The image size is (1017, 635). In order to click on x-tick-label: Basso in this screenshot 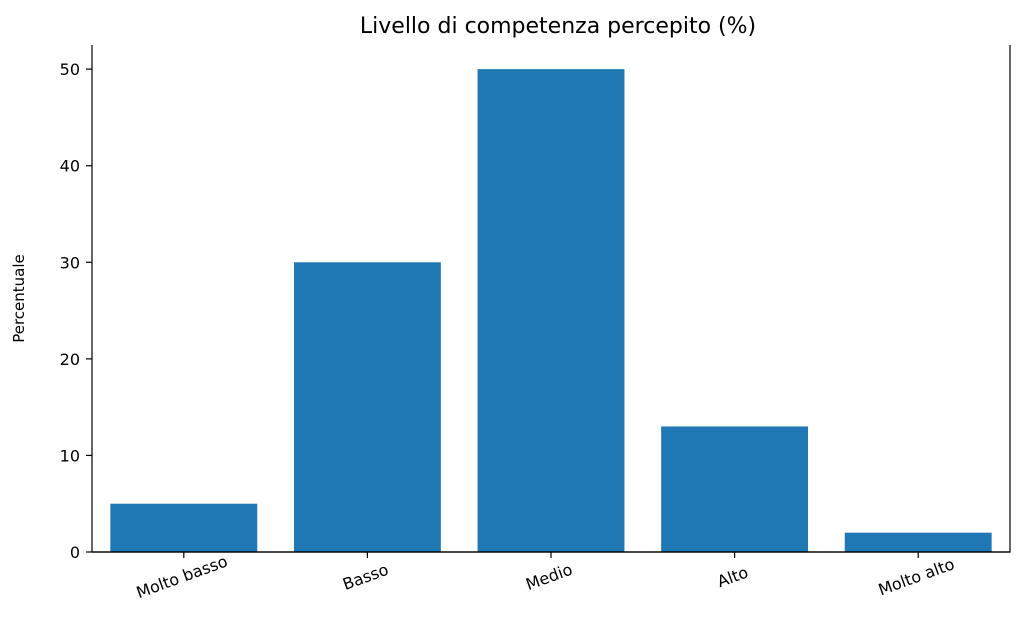, I will do `click(365, 577)`.